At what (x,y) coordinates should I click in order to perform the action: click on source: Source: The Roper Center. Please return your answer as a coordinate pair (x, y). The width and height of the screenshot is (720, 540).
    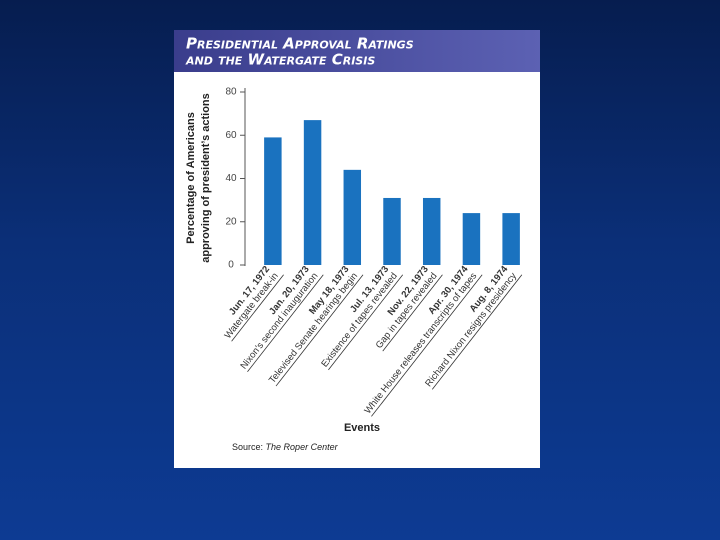
    Looking at the image, I should click on (285, 447).